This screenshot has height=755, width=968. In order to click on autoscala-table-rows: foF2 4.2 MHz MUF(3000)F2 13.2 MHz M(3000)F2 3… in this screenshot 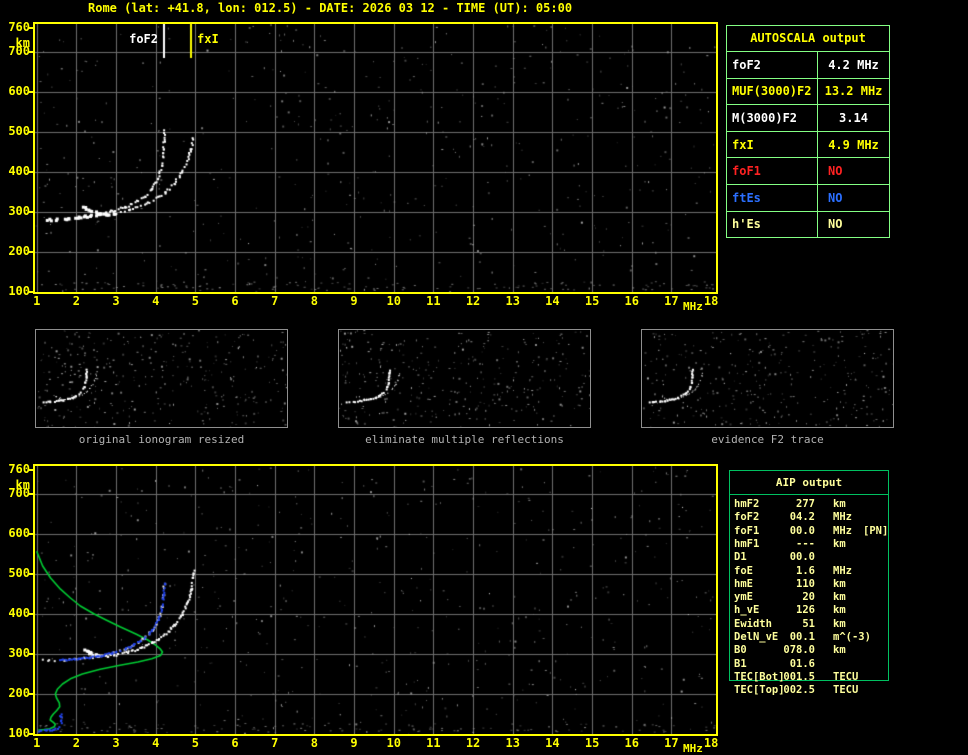, I will do `click(808, 145)`.